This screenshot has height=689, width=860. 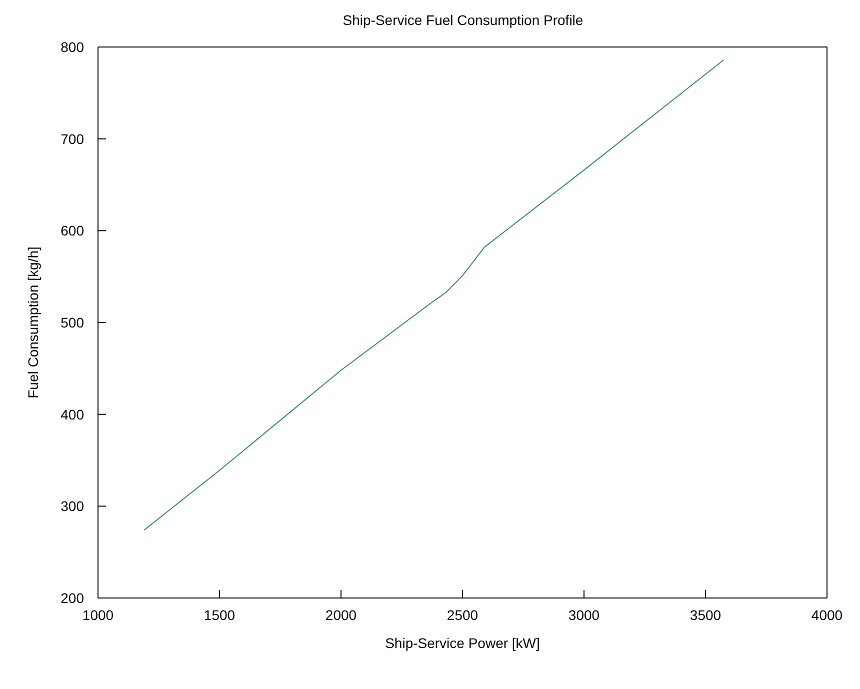 What do you see at coordinates (72, 414) in the screenshot?
I see `y-tick-label: 400` at bounding box center [72, 414].